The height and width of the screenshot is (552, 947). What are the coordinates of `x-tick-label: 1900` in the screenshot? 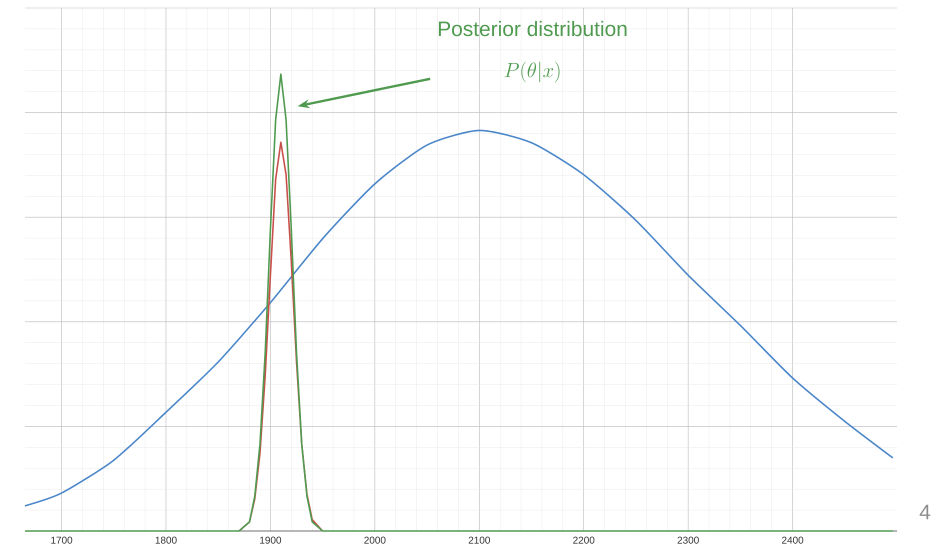 It's located at (271, 540).